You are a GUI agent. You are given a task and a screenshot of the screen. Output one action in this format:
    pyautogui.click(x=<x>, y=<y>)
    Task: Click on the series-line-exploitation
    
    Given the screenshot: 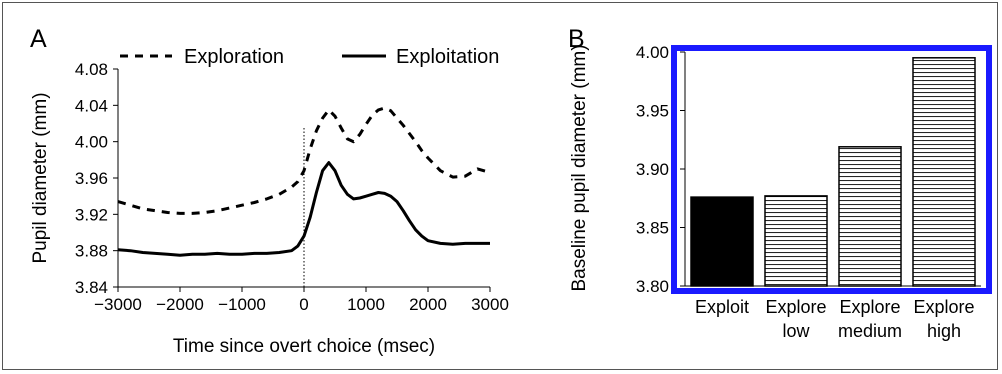 What is the action you would take?
    pyautogui.click(x=303, y=209)
    